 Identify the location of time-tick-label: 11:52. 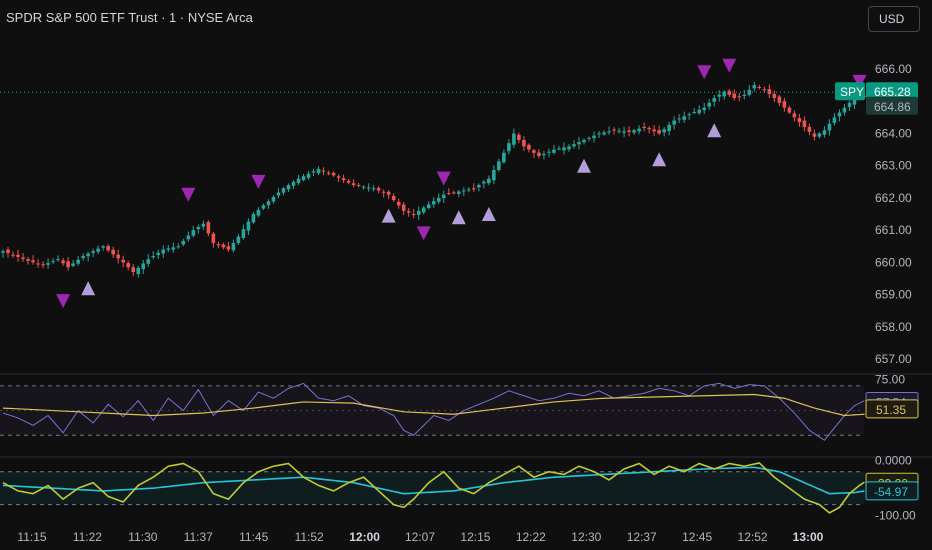
(309, 537).